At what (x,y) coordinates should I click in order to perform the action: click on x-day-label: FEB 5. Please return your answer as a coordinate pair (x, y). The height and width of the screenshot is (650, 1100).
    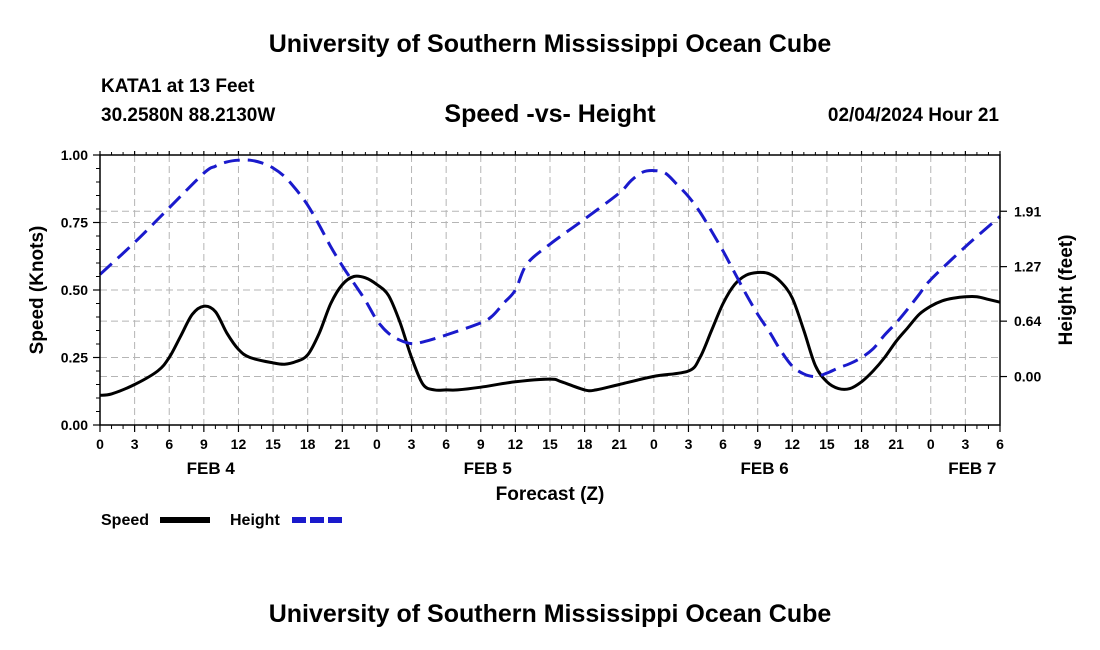
    Looking at the image, I should click on (488, 468).